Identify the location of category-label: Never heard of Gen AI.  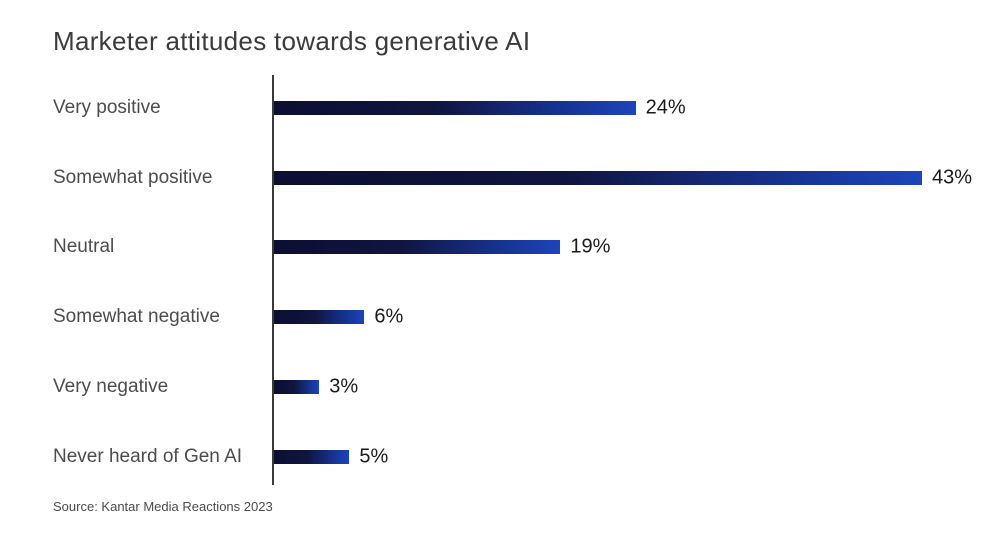
(148, 456).